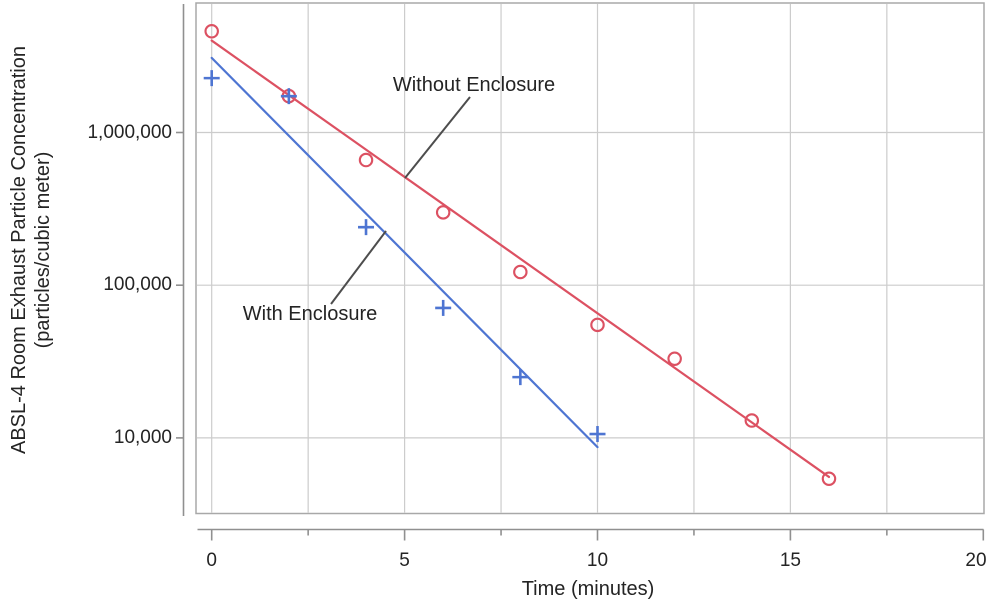  Describe the element at coordinates (137, 285) in the screenshot. I see `y-tick-label: 100,000` at that location.